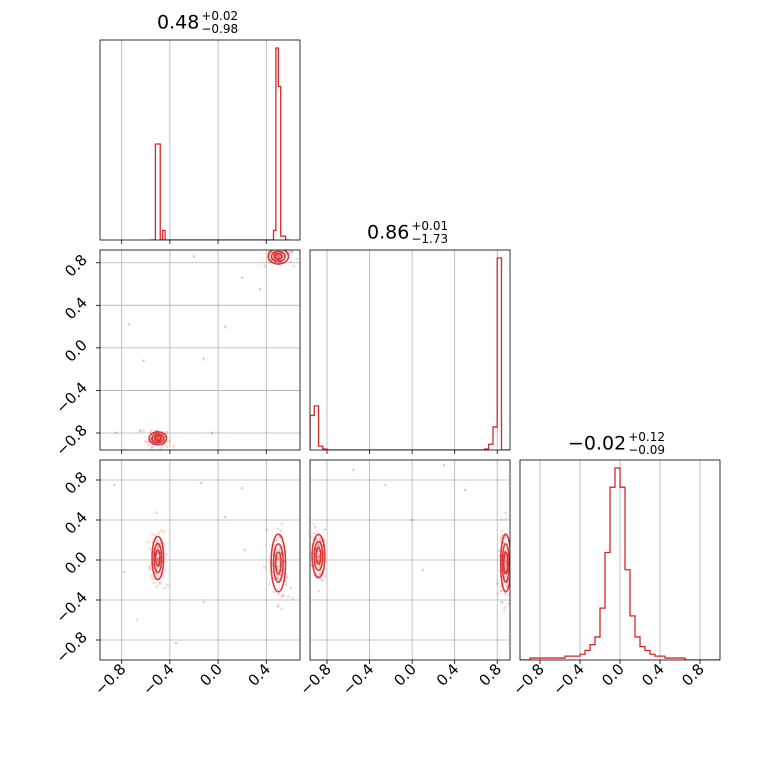 The height and width of the screenshot is (760, 760). What do you see at coordinates (76, 266) in the screenshot?
I see `y-tick-label: 0.8` at bounding box center [76, 266].